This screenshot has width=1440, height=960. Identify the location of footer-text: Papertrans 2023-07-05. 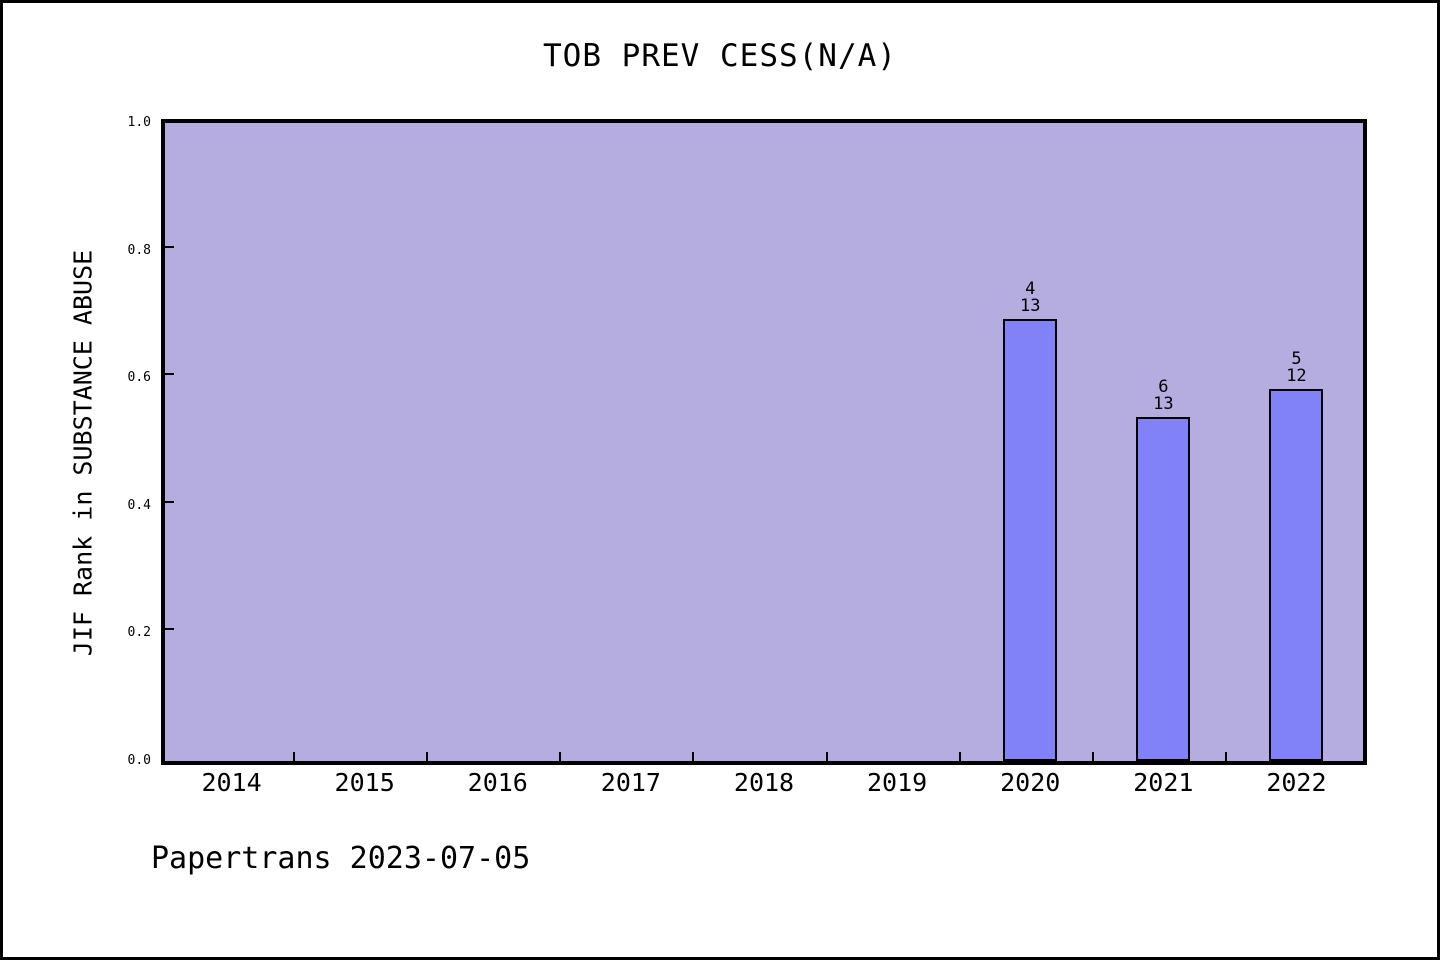
(341, 858).